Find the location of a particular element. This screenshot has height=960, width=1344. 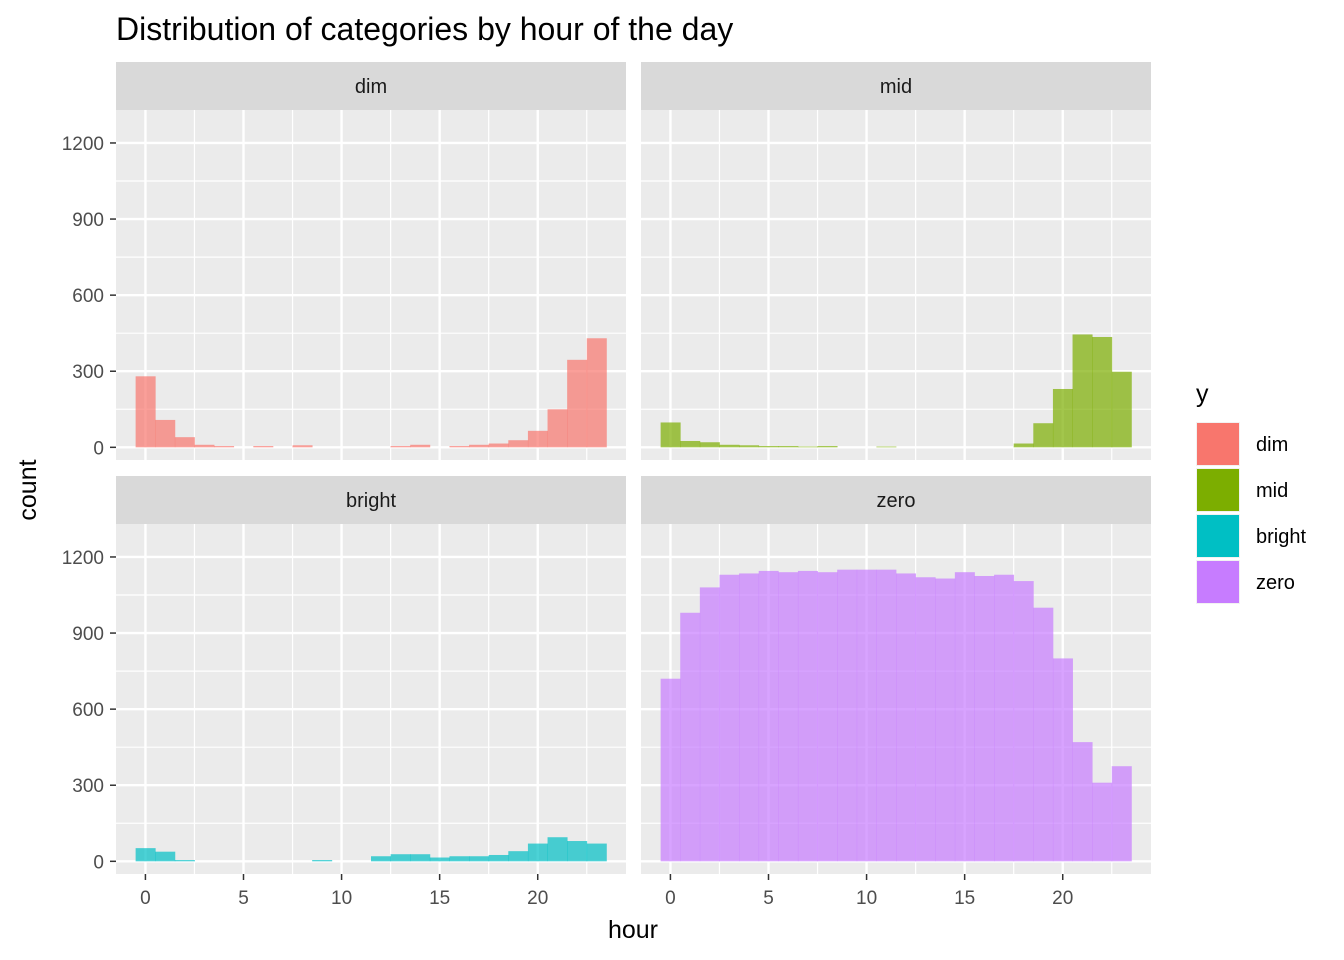

strip-label-mid: mid is located at coordinates (896, 87).